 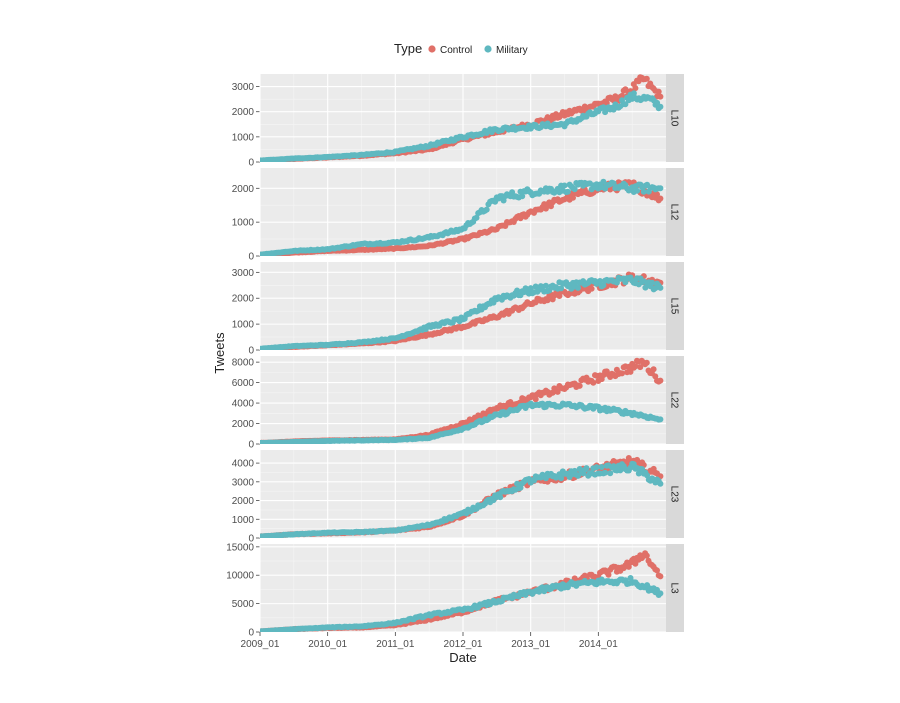 I want to click on facet-panel-l3: 0 5000 10000 15000 L3, so click(x=455, y=590).